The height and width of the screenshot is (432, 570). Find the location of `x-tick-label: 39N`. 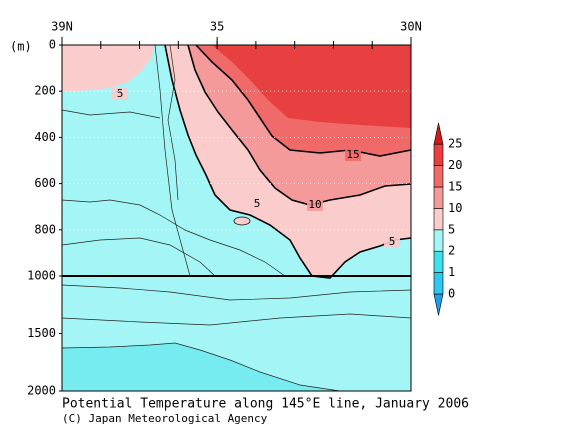

x-tick-label: 39N is located at coordinates (62, 27).